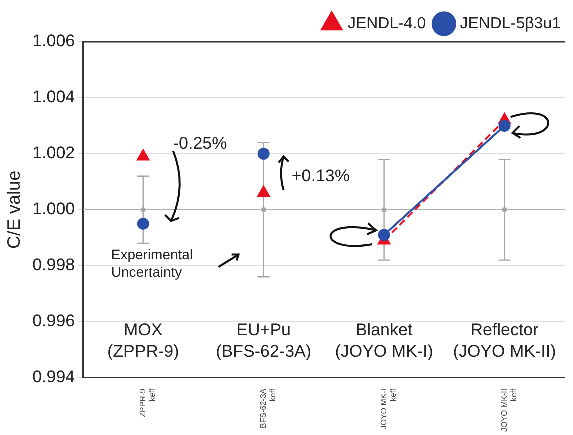 This screenshot has height=435, width=573. I want to click on x-tick-label: BFS-62-3A keff, so click(268, 408).